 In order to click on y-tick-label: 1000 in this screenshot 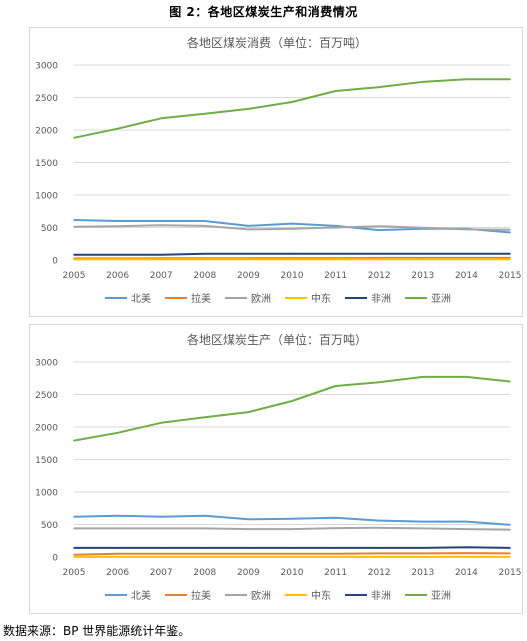, I will do `click(46, 197)`.